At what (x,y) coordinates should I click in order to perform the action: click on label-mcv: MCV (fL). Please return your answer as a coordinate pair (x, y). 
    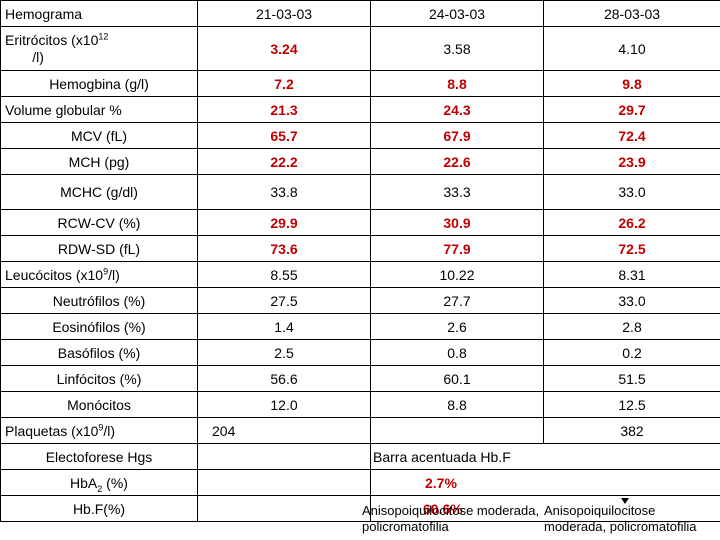
    Looking at the image, I should click on (99, 135).